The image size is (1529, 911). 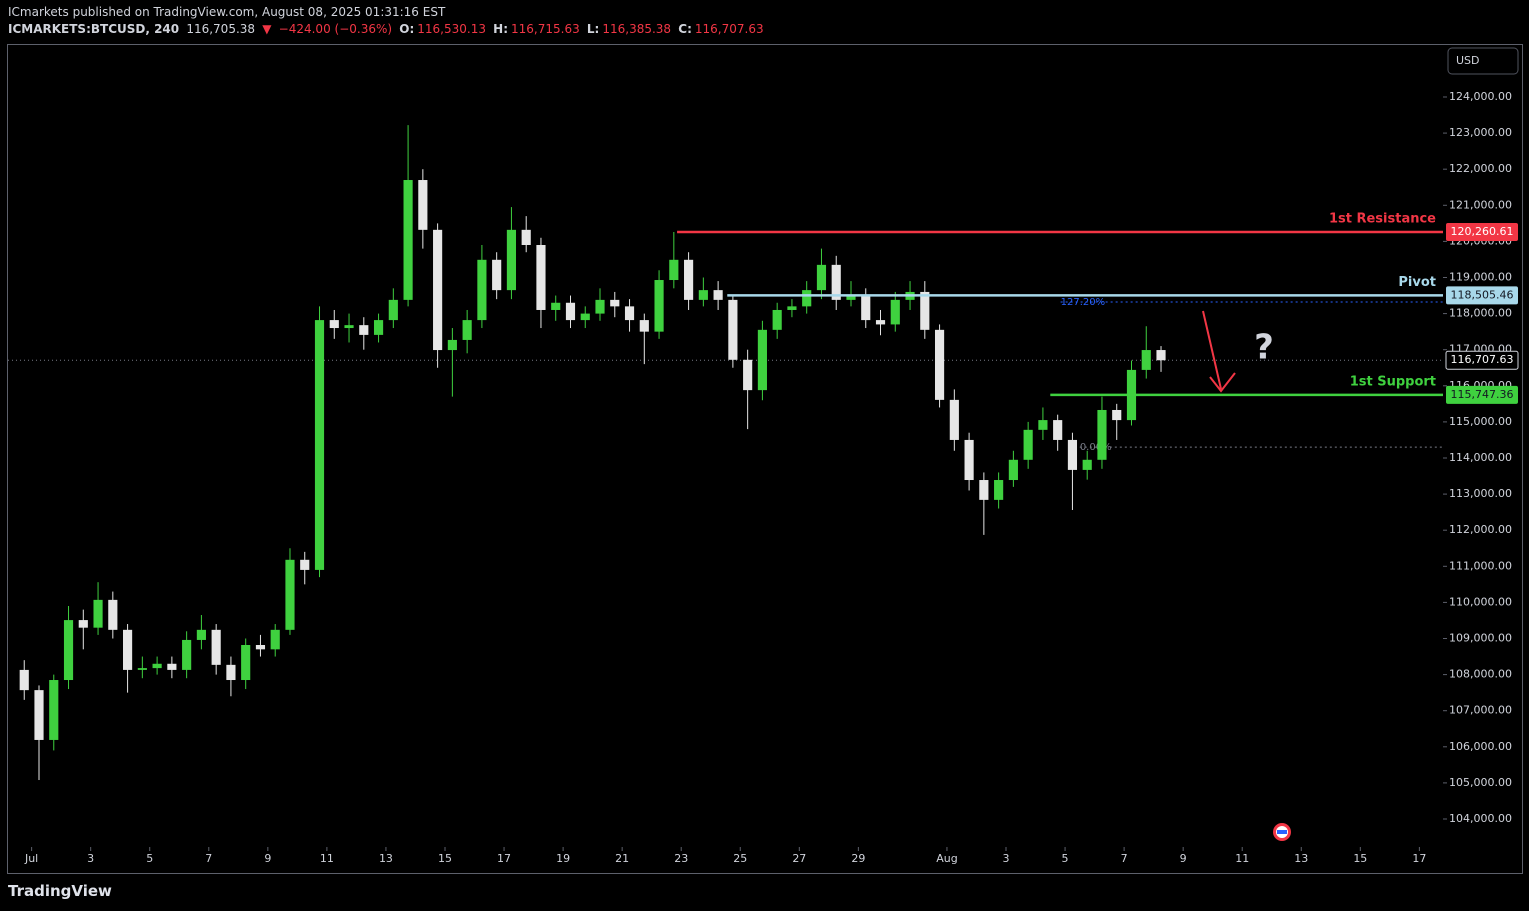 I want to click on x-tick-label: 29, so click(x=858, y=858).